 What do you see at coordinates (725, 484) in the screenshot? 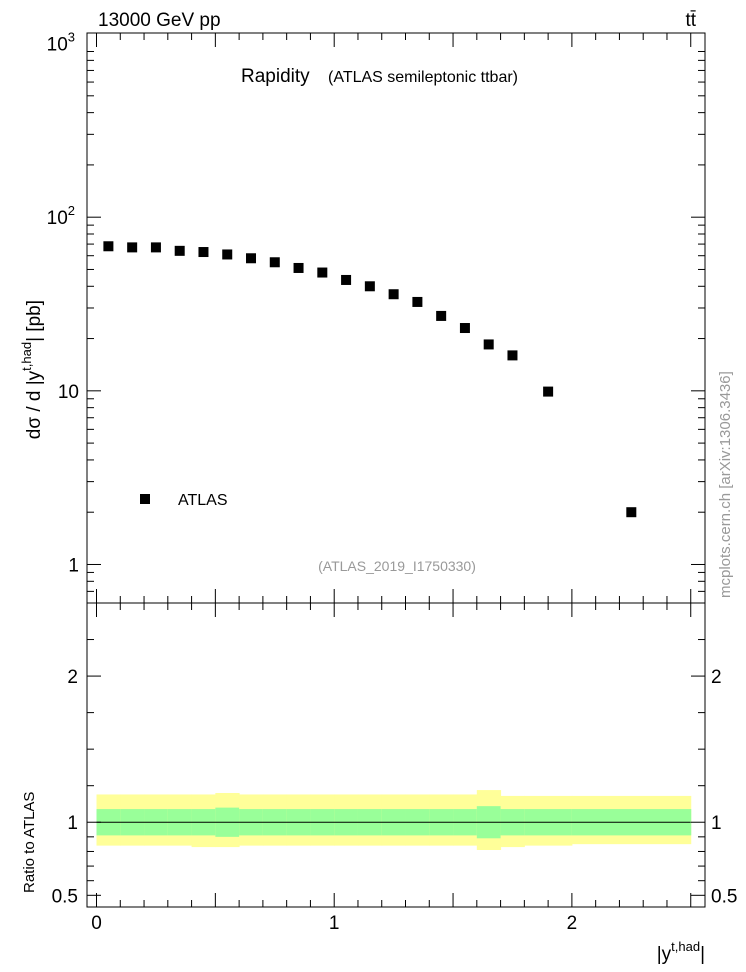
I see `side-label: mcplots.cern.ch [arXiv:1306.3436]` at bounding box center [725, 484].